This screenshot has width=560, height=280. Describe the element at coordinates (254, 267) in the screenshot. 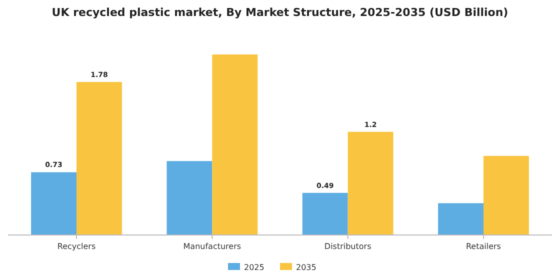

I see `legend-label: 2025` at that location.